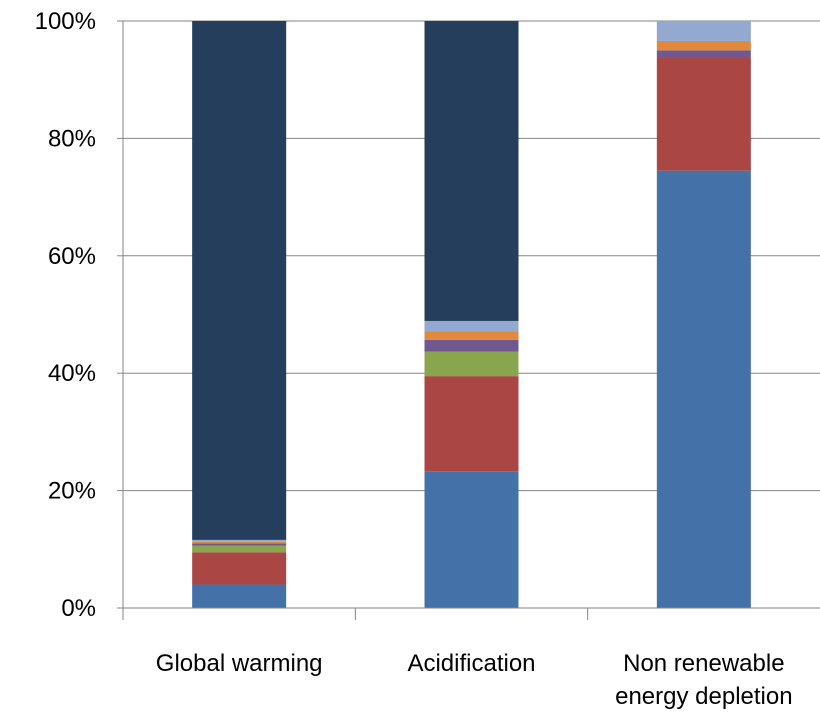 Image resolution: width=820 pixels, height=714 pixels. What do you see at coordinates (72, 138) in the screenshot?
I see `y-tick-label: 80%` at bounding box center [72, 138].